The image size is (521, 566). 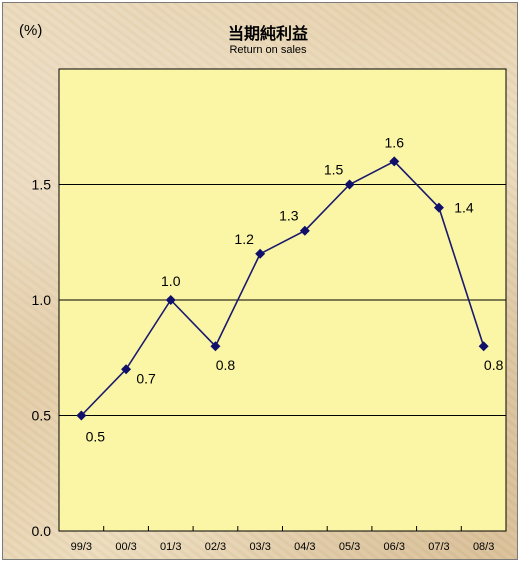 What do you see at coordinates (42, 185) in the screenshot?
I see `y-tick-label: 1.5` at bounding box center [42, 185].